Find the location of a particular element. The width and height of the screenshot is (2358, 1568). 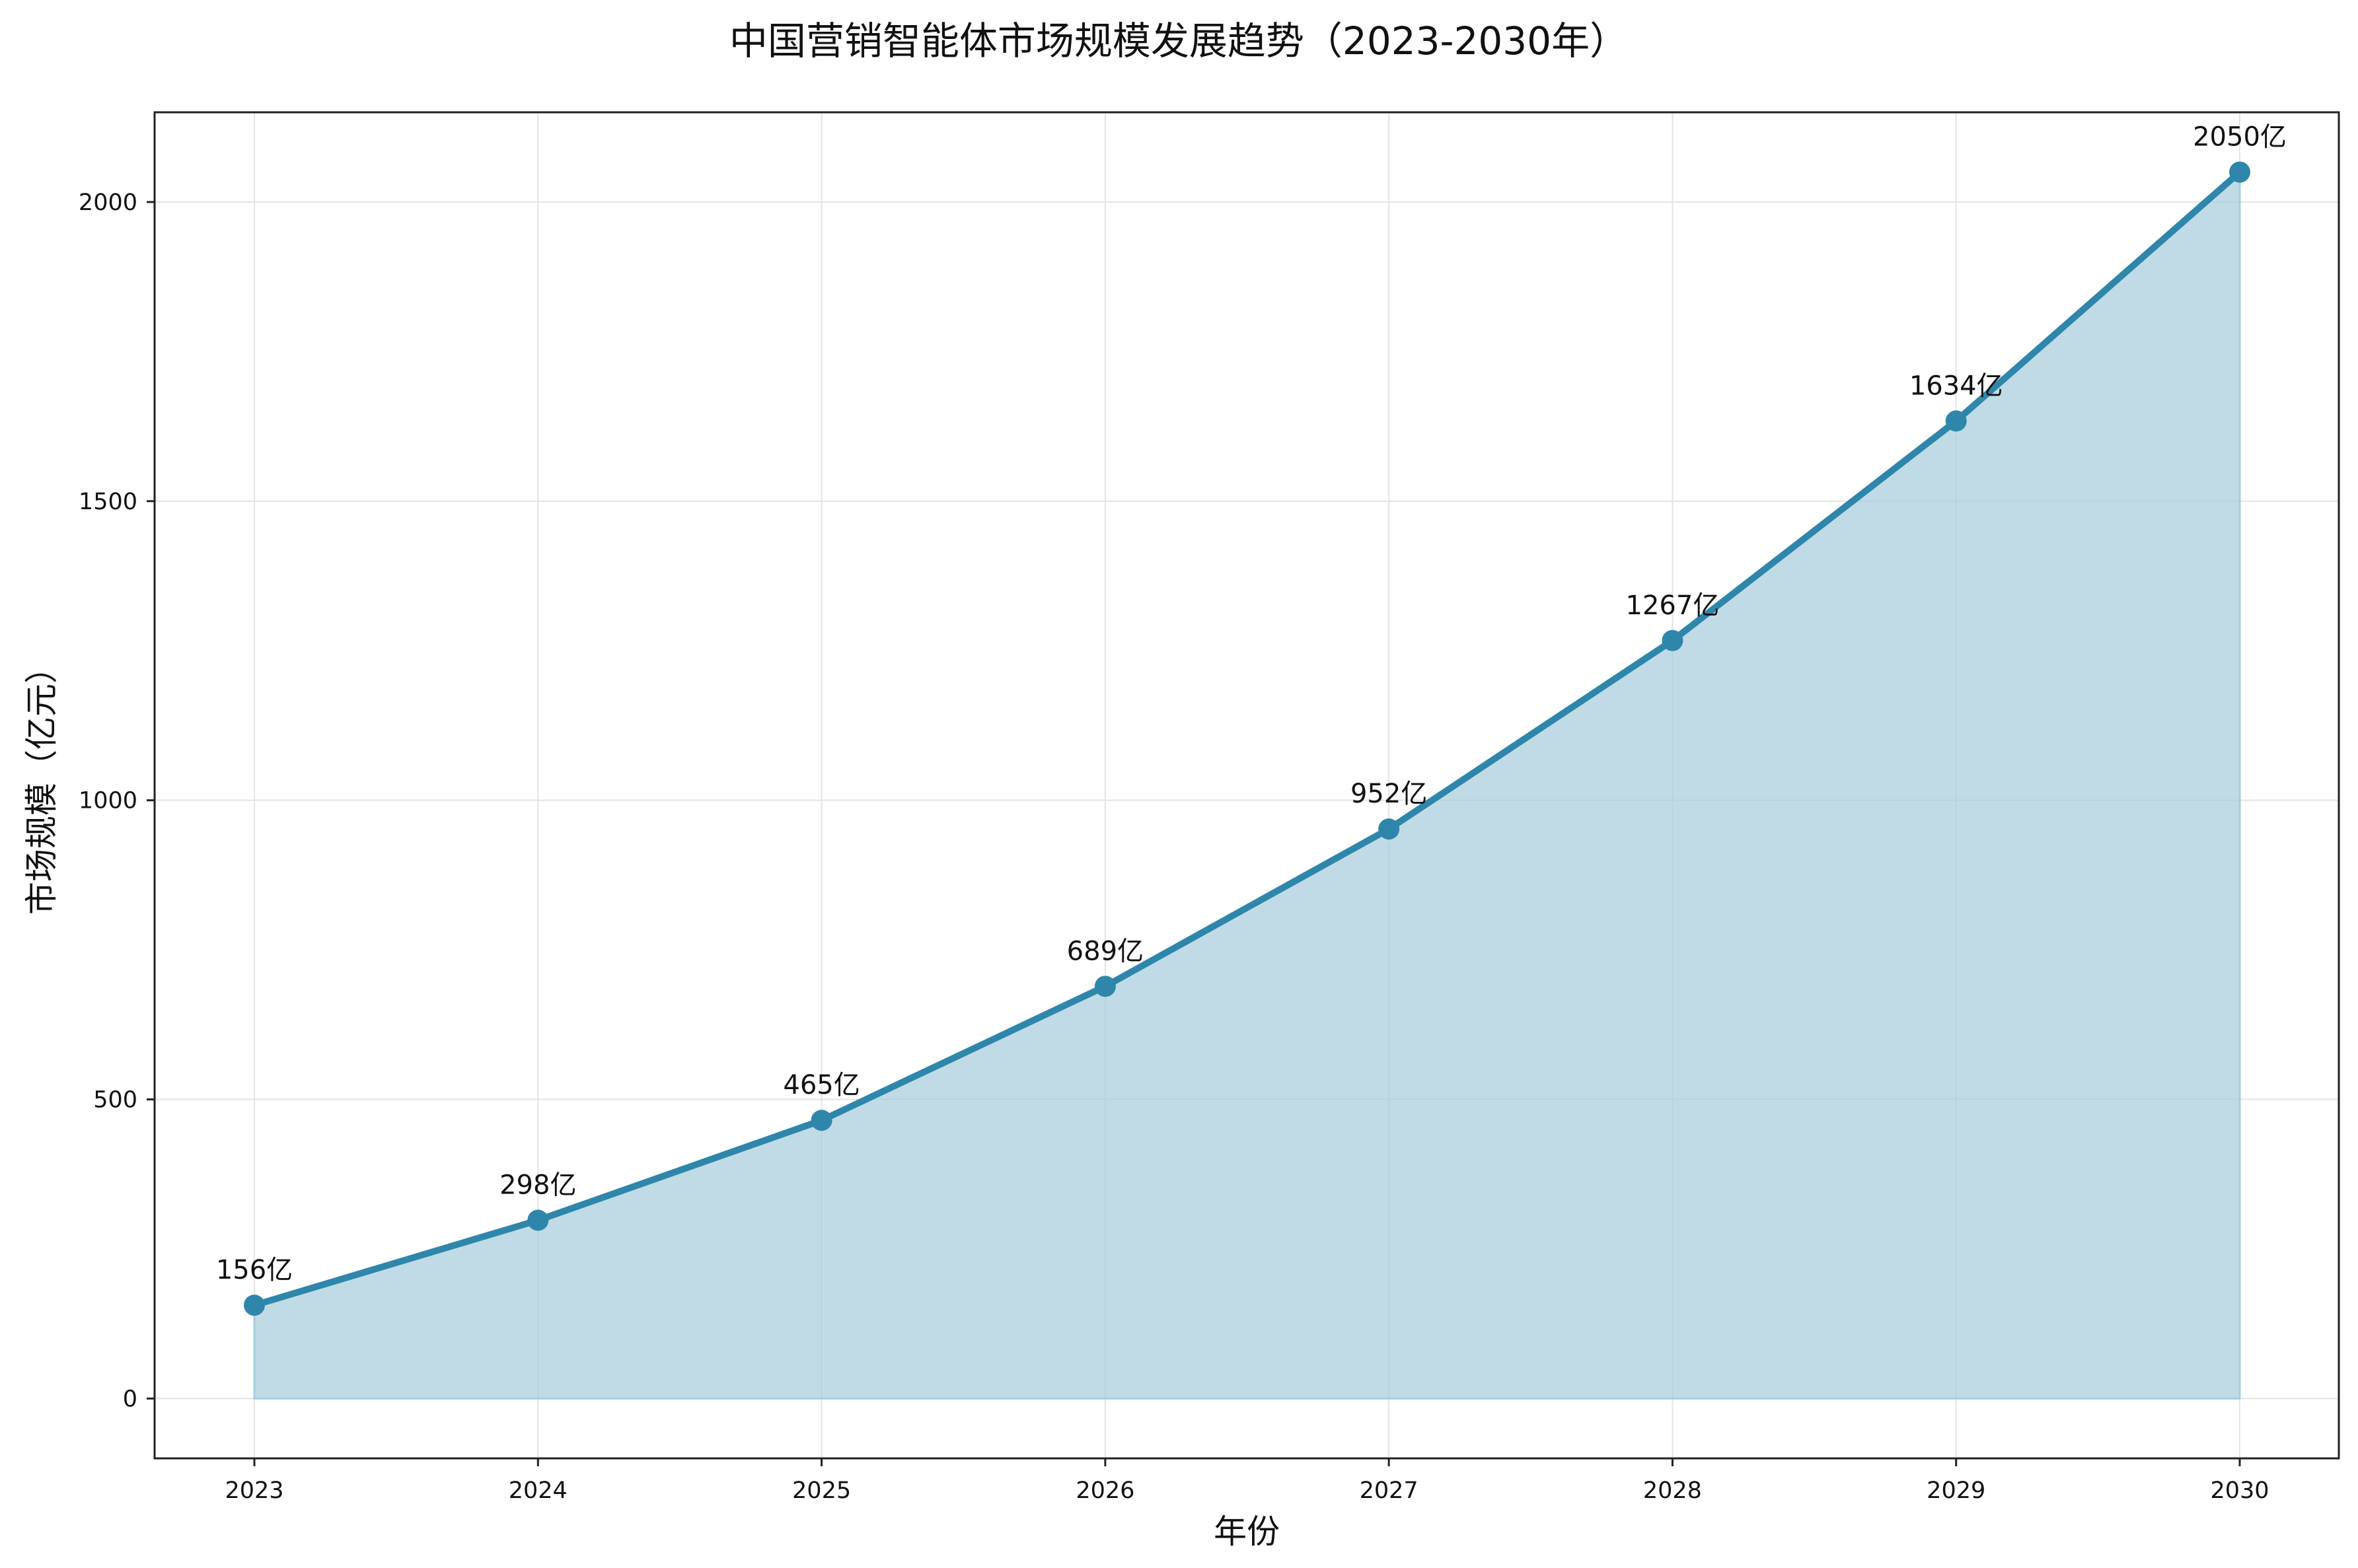

data-label: 1634亿 is located at coordinates (1956, 386).